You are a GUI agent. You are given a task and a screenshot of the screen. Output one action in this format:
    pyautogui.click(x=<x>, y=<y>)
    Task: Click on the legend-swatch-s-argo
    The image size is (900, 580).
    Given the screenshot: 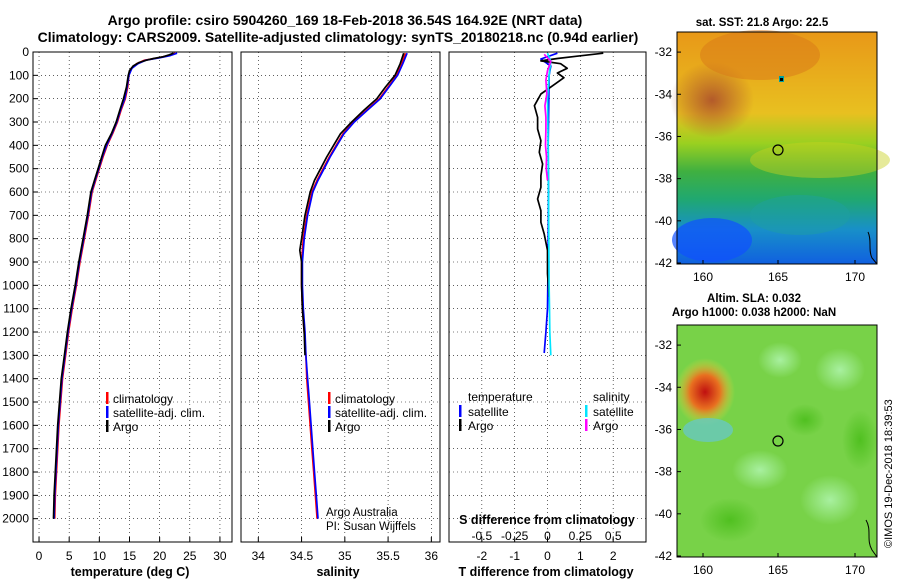 What is the action you would take?
    pyautogui.click(x=586, y=425)
    